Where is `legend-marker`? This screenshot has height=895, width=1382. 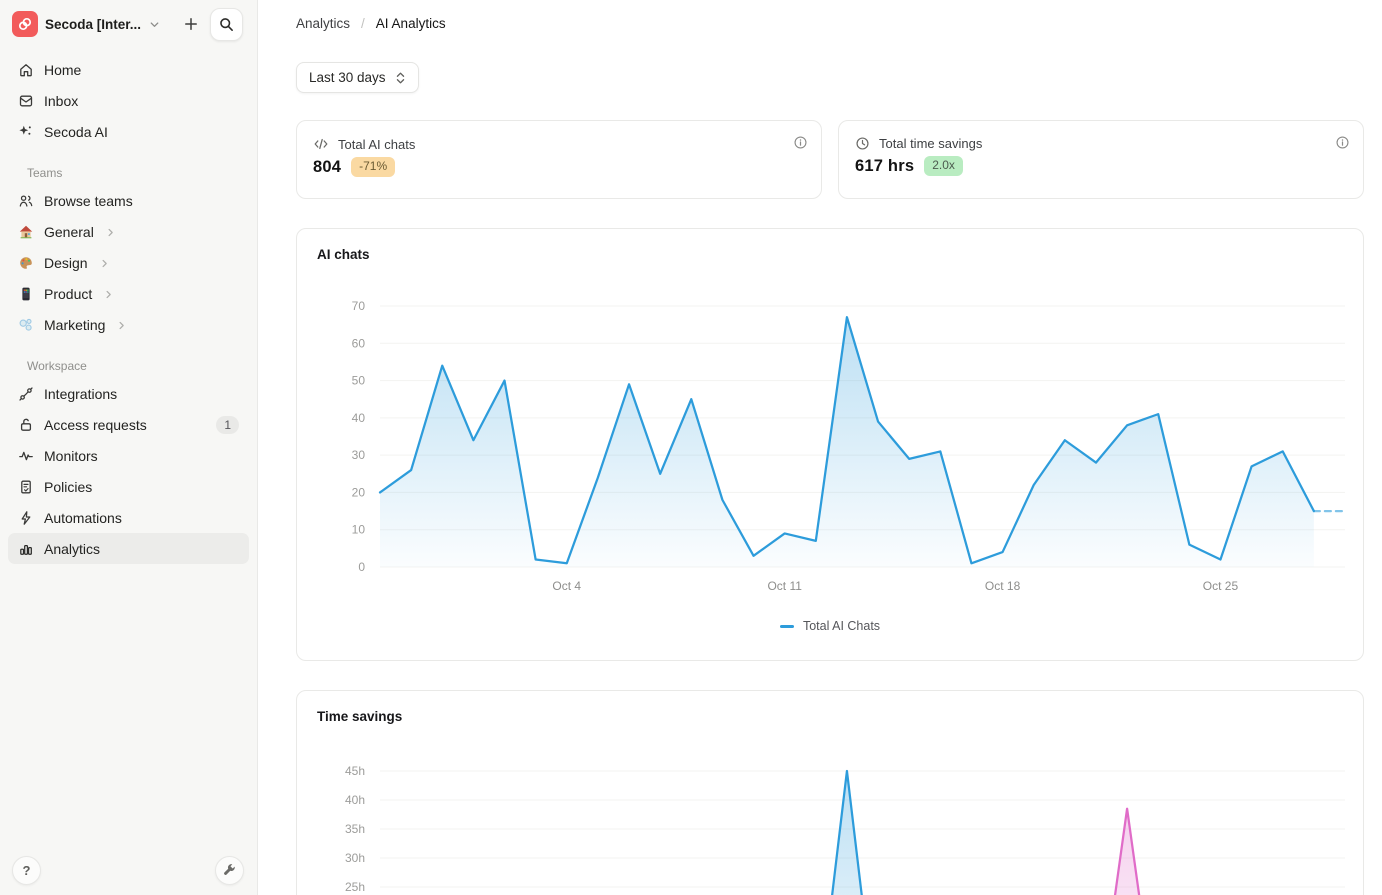 legend-marker is located at coordinates (786, 626).